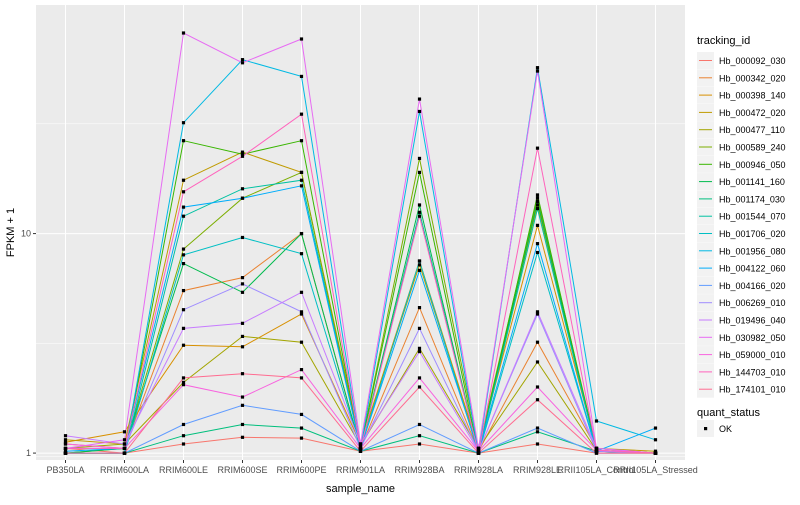 Image resolution: width=800 pixels, height=505 pixels. Describe the element at coordinates (752, 96) in the screenshot. I see `legend-label-2: Hb_000398_140` at that location.